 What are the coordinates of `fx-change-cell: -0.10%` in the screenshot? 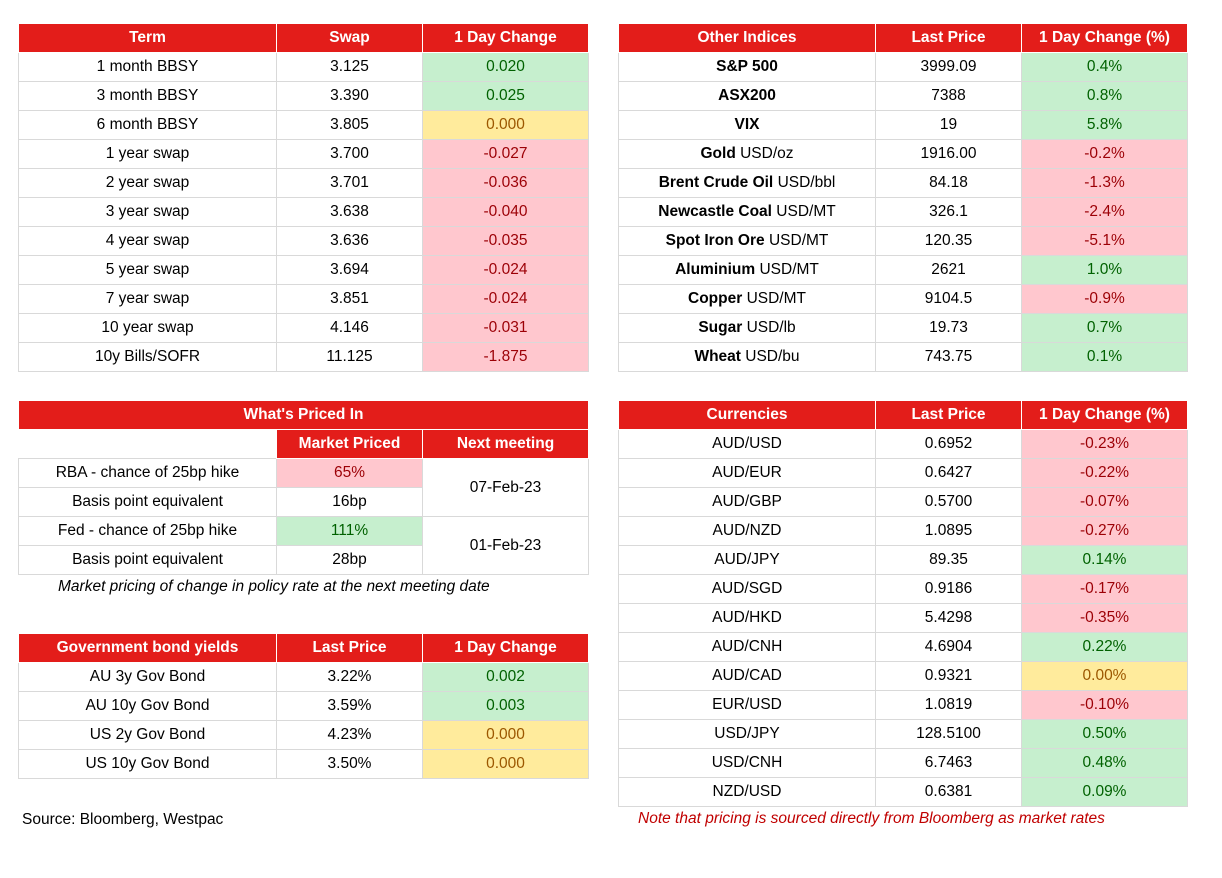 It's located at (1104, 705).